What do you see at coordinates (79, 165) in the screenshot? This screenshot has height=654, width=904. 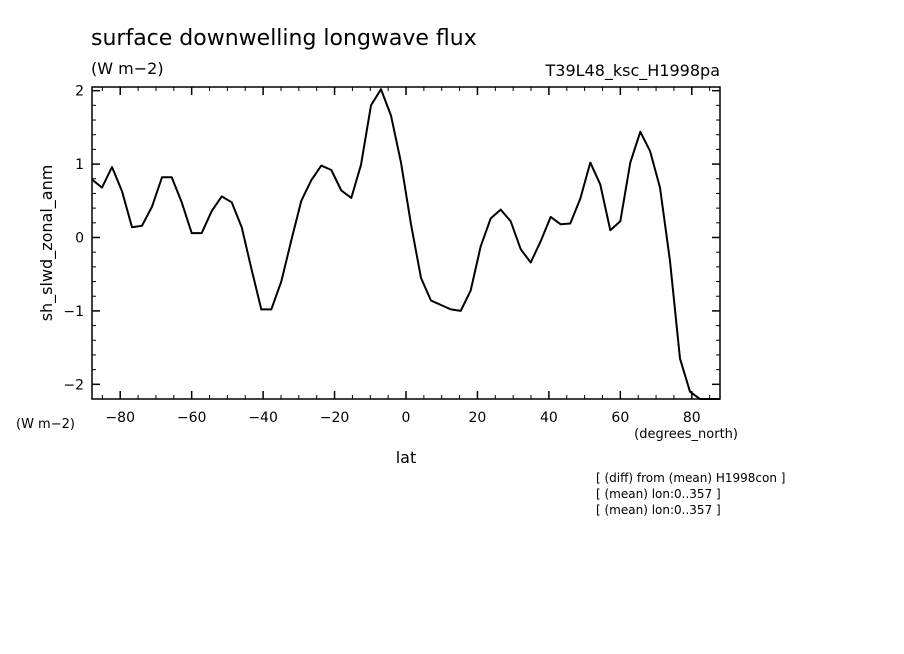 I see `y-tick-label: 1` at bounding box center [79, 165].